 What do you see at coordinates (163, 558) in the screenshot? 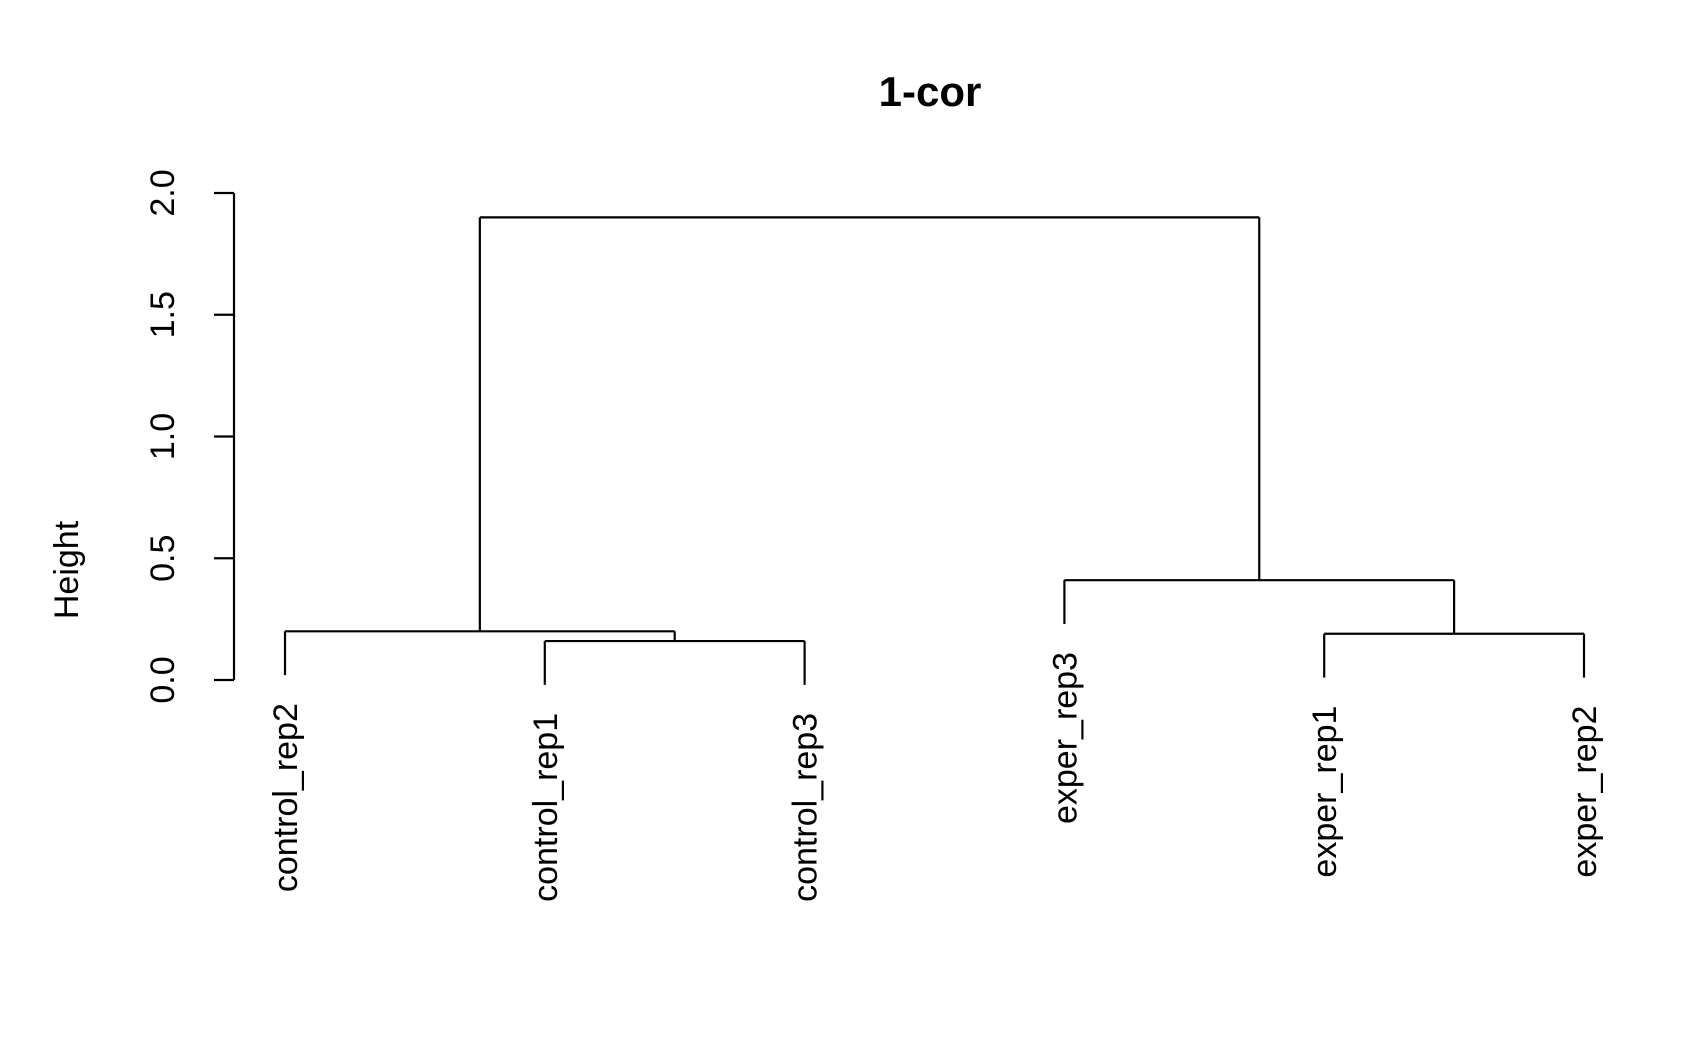
I see `y-tick-label-1: 0.5` at bounding box center [163, 558].